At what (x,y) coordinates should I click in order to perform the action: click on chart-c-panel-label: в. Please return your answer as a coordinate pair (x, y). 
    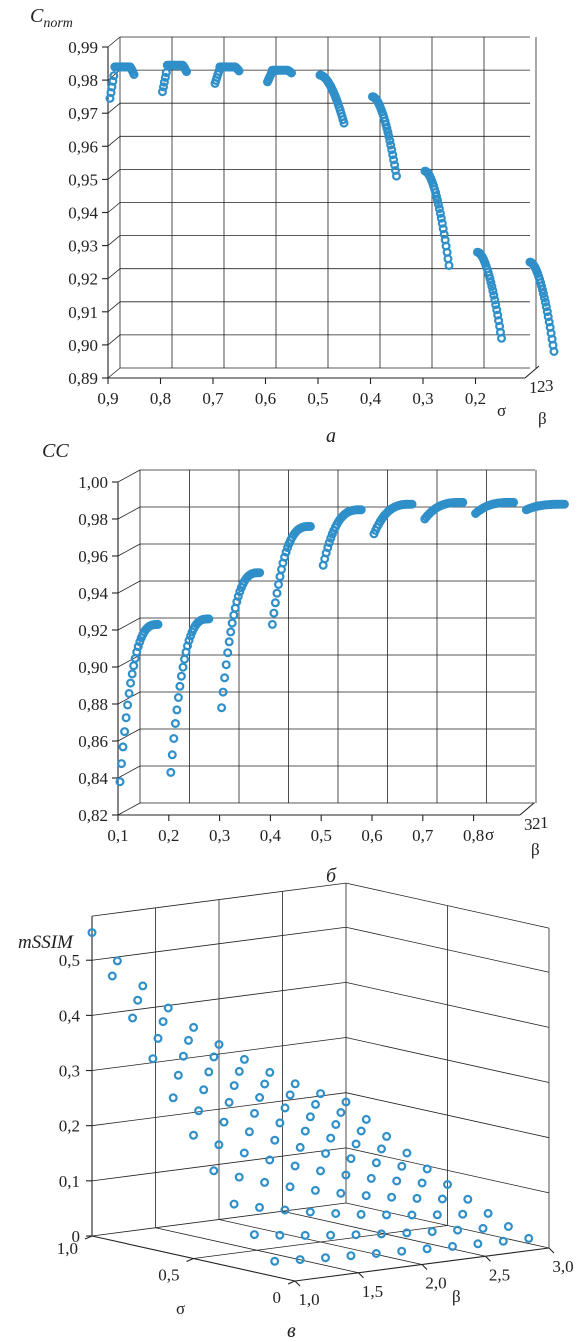
    Looking at the image, I should click on (291, 1331).